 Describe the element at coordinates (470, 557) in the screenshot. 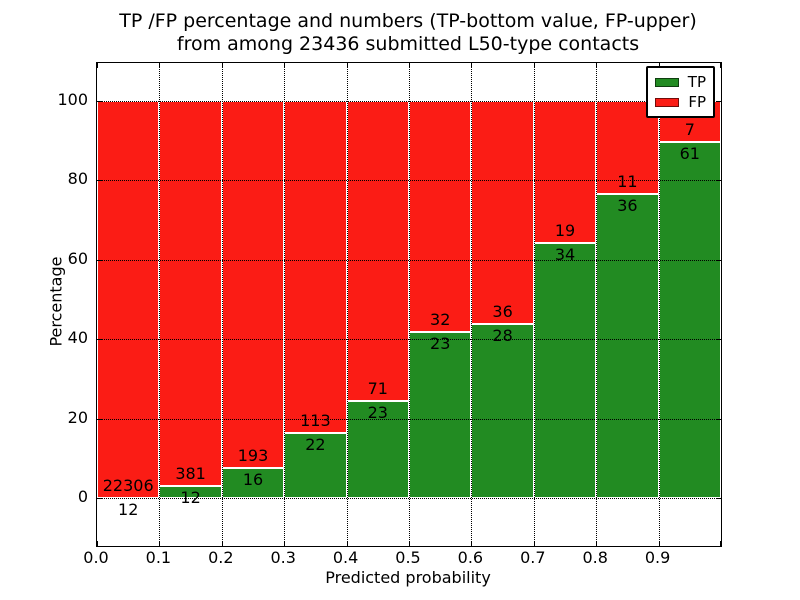

I see `x-tick-label: 0.6` at that location.